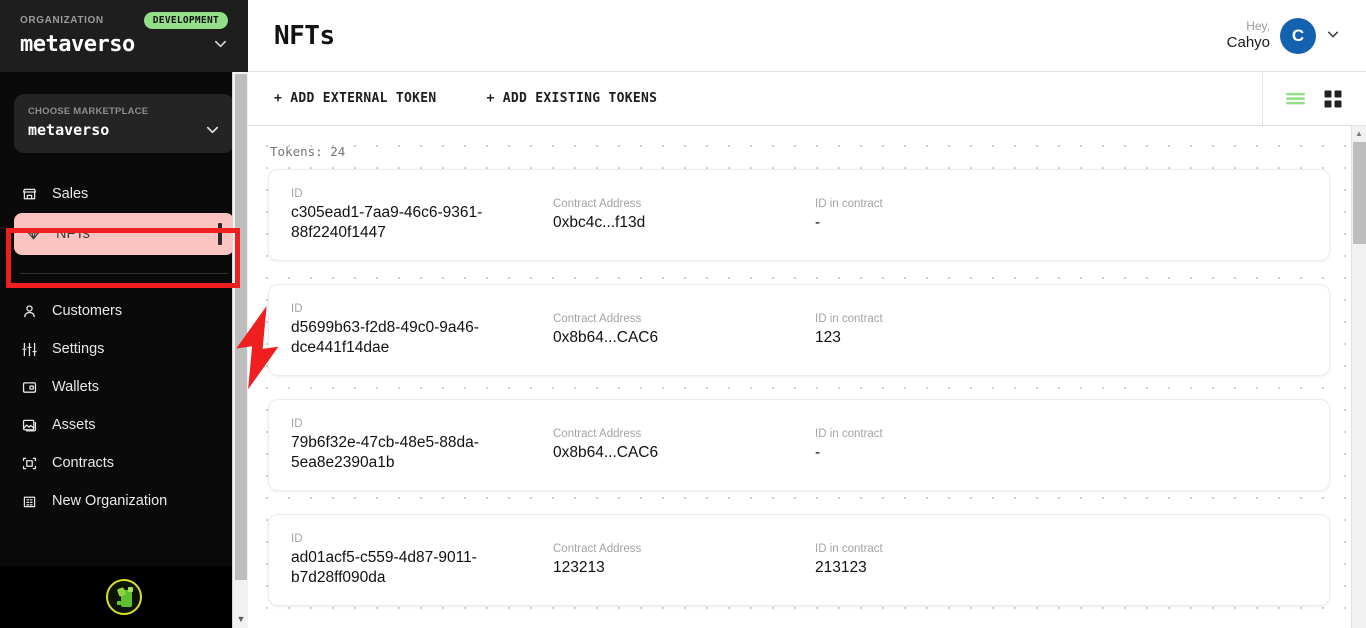 The image size is (1366, 628). Describe the element at coordinates (124, 273) in the screenshot. I see `sidebar-divider` at that location.